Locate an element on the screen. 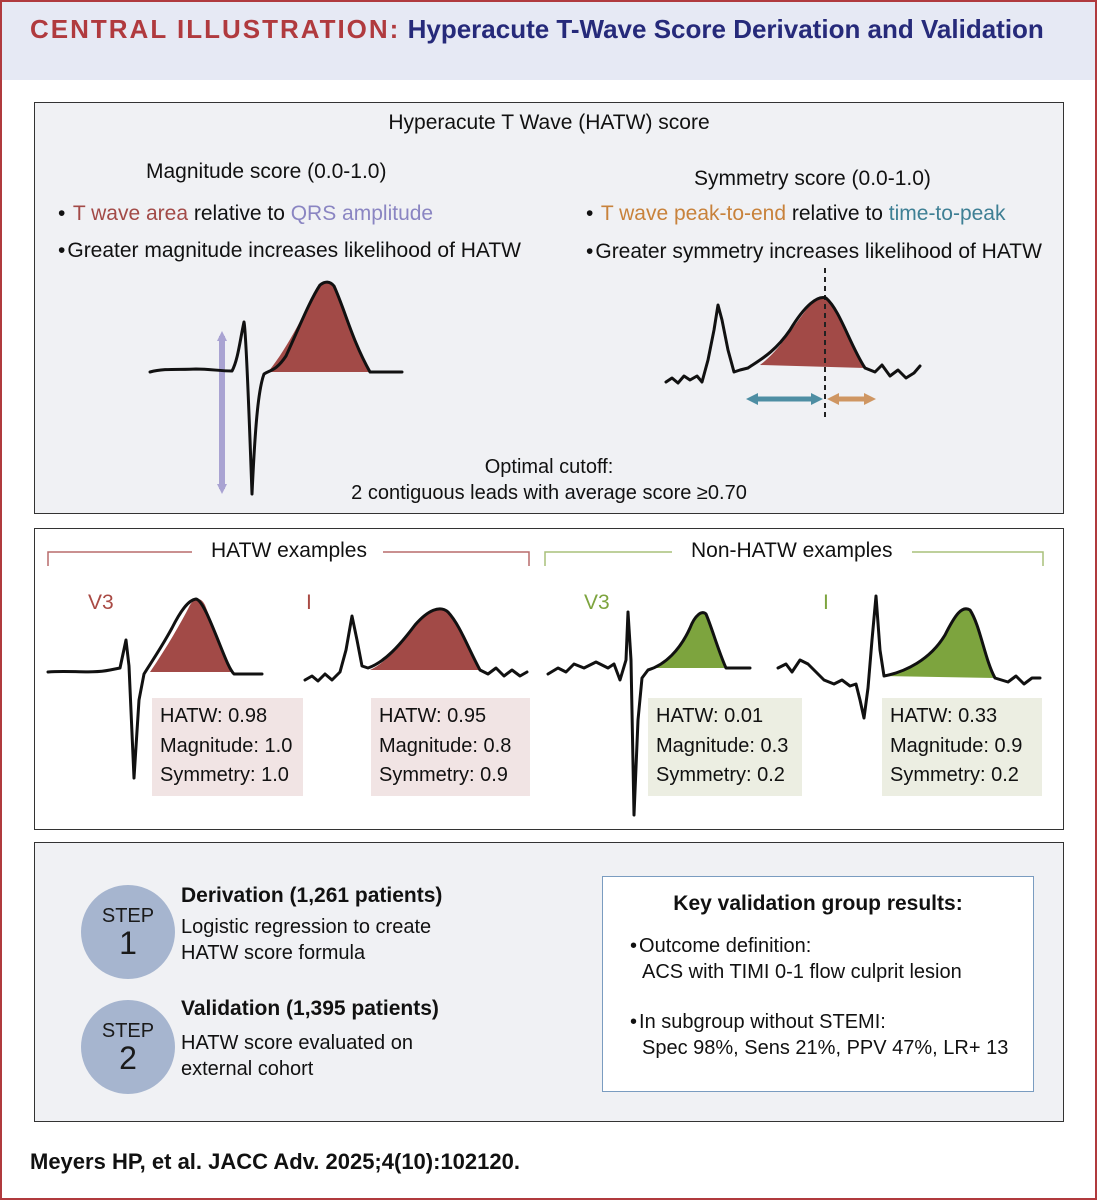  title-prefix: CENTRAL ILLUSTRATION: is located at coordinates (215, 29).